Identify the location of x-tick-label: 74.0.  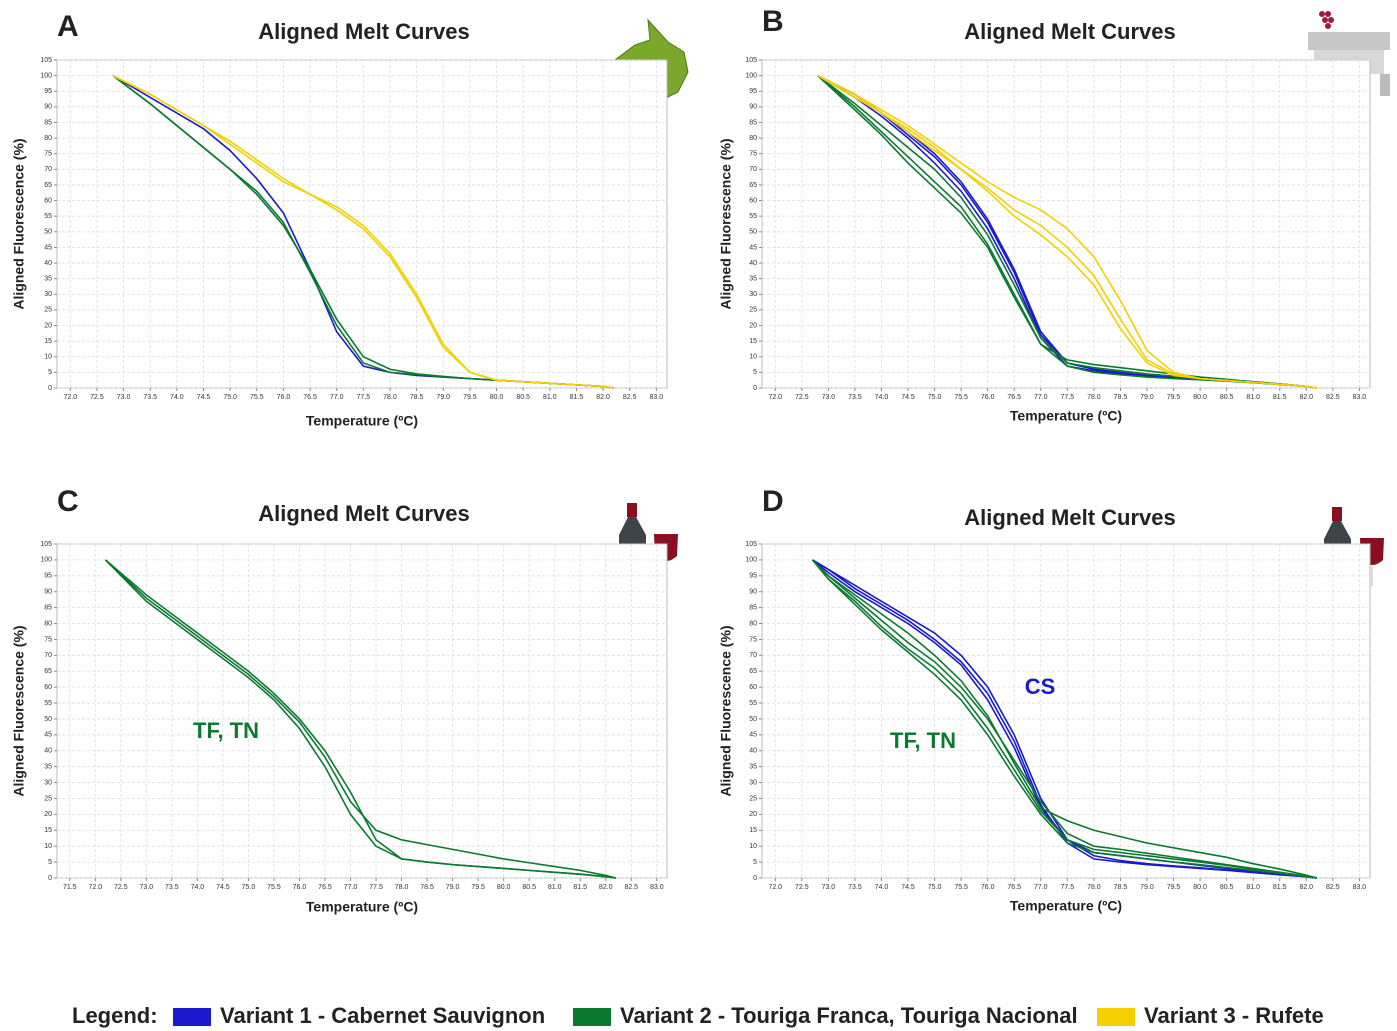
(198, 887).